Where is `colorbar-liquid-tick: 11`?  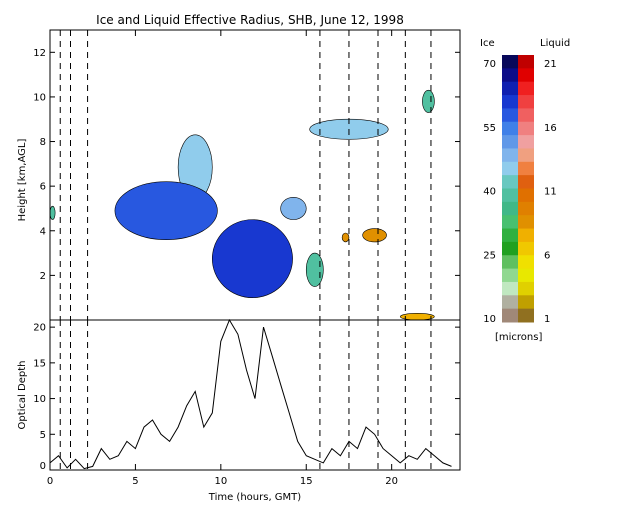 colorbar-liquid-tick: 11 is located at coordinates (550, 192).